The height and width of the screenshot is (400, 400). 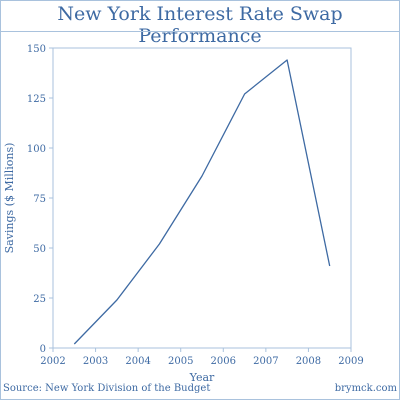 What do you see at coordinates (350, 361) in the screenshot?
I see `x-tick-label: 2009` at bounding box center [350, 361].